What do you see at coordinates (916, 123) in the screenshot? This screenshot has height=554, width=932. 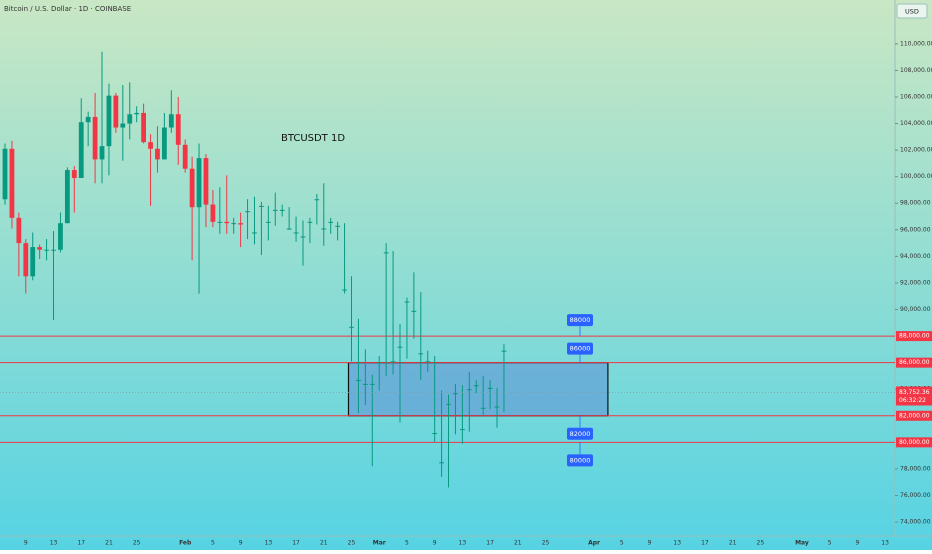 I see `y-tick-label: 104,000.00` at bounding box center [916, 123].